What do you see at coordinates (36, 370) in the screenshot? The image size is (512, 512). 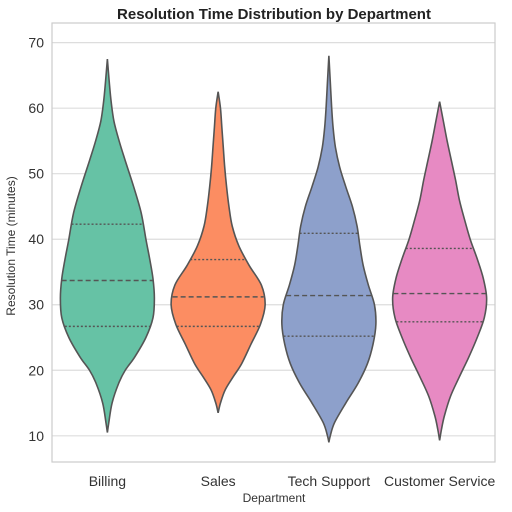 I see `y-tick-label: 20` at bounding box center [36, 370].